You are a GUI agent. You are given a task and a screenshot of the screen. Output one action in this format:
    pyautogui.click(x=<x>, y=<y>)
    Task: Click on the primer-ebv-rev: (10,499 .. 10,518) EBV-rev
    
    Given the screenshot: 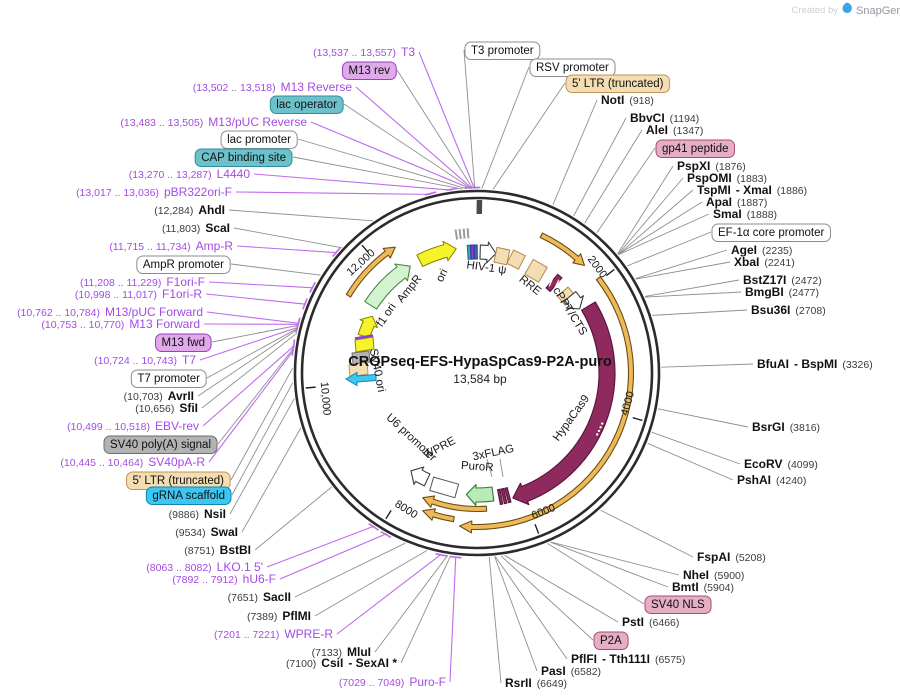 What is the action you would take?
    pyautogui.click(x=133, y=426)
    